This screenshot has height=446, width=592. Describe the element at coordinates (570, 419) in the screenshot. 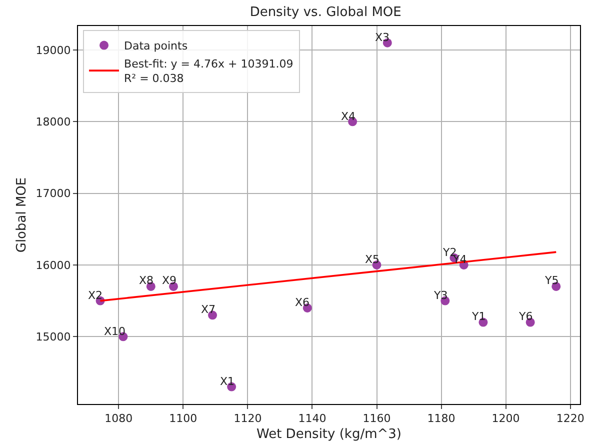

I see `x-tick-label: 1220` at that location.